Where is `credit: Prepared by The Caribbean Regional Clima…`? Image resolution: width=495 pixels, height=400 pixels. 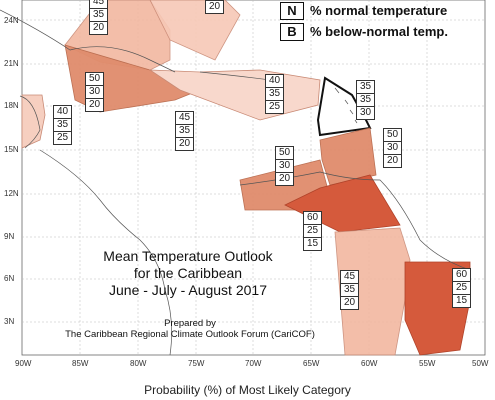
credit: Prepared by The Caribbean Regional Clima… is located at coordinates (190, 329).